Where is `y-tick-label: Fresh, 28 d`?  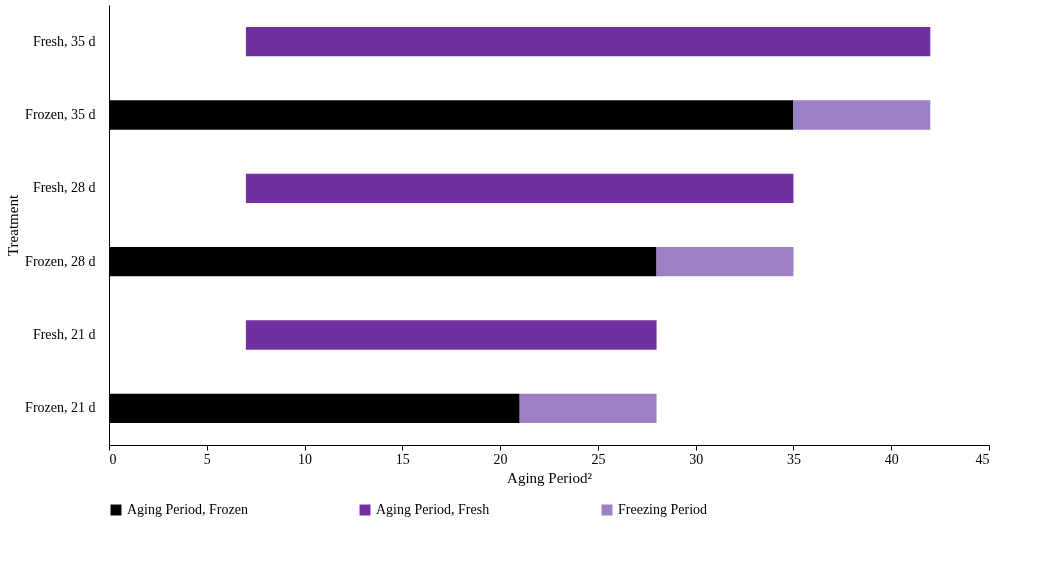
y-tick-label: Fresh, 28 d is located at coordinates (64, 188).